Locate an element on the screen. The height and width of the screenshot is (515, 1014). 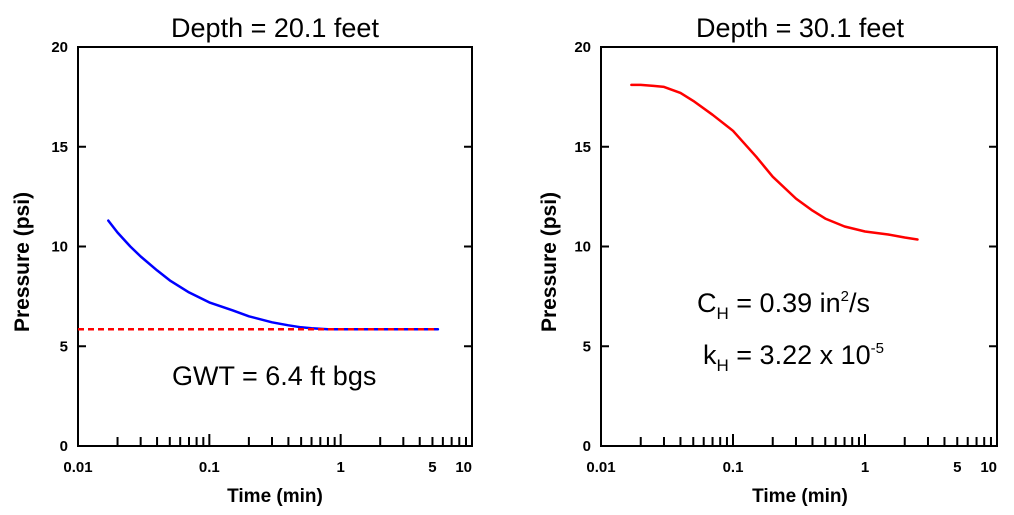
chart-left-title: Depth = 20.1 feet is located at coordinates (275, 28).